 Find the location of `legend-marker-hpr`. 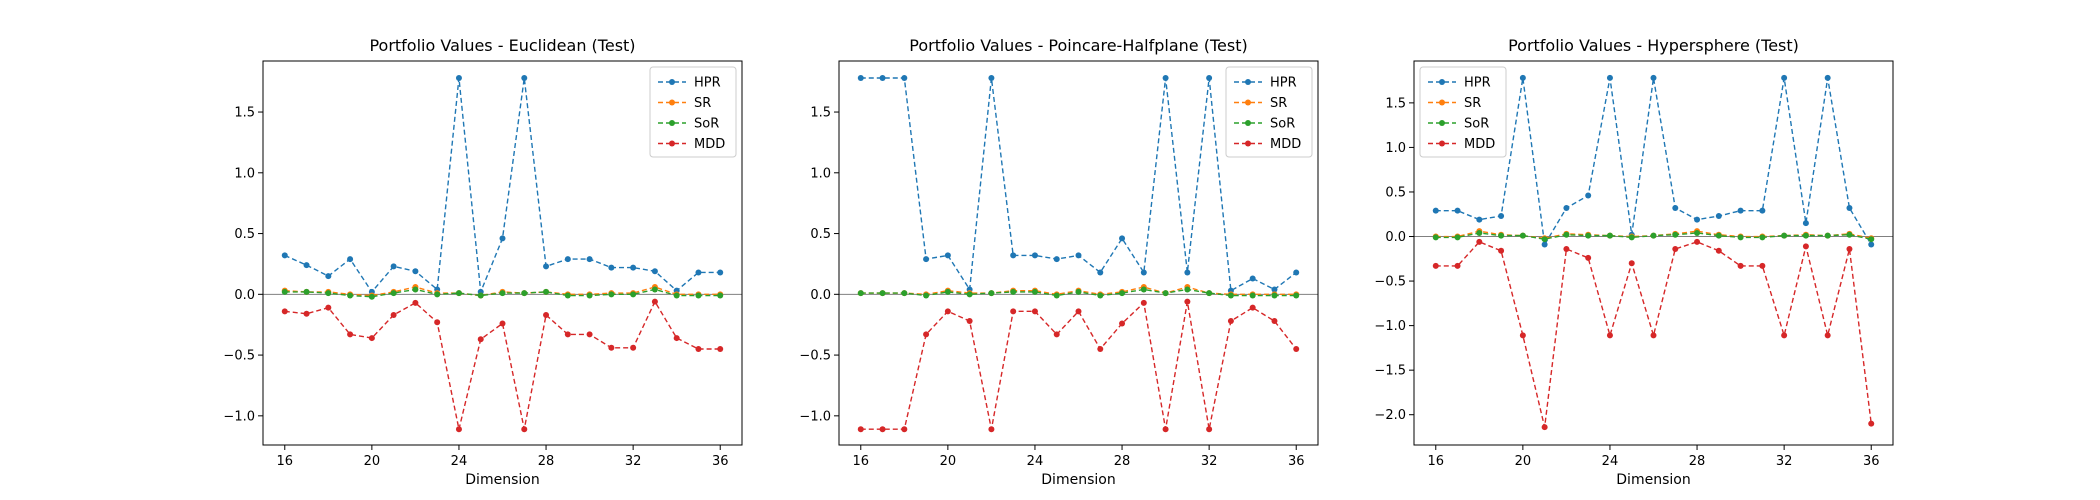

legend-marker-hpr is located at coordinates (672, 82).